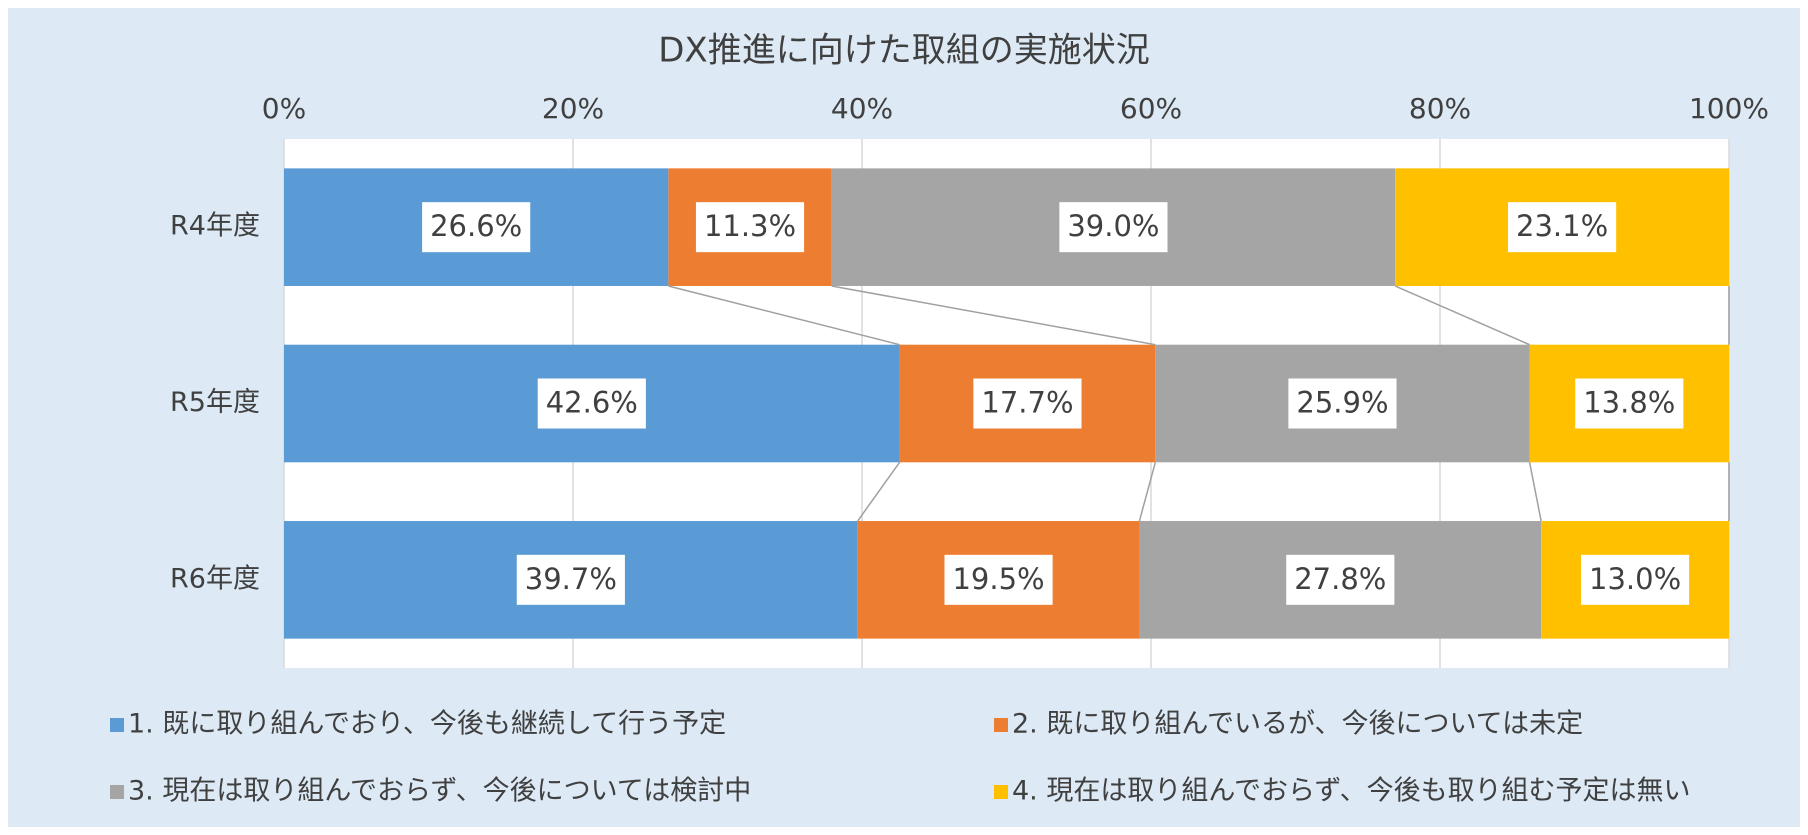  Describe the element at coordinates (1297, 724) in the screenshot. I see `legend-label: 2. 既に取り組んでいるが、今後については未定` at that location.